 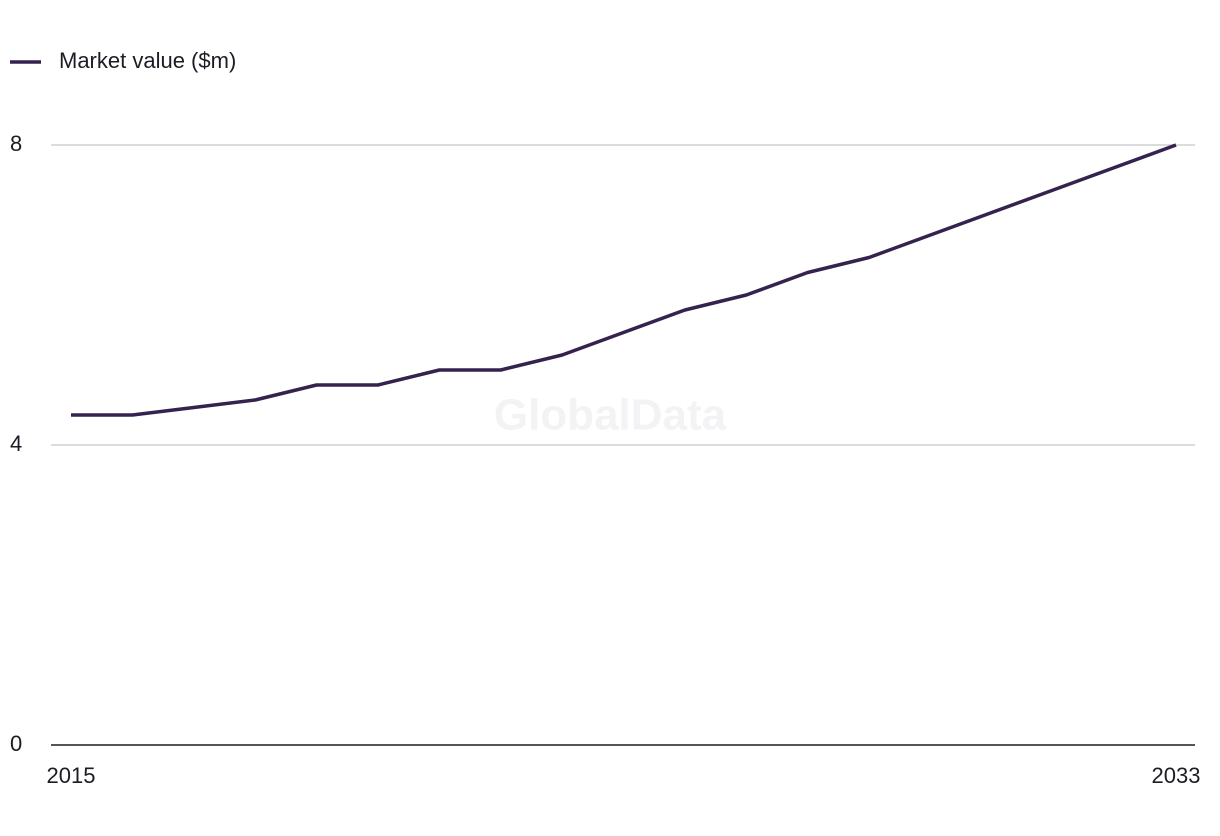 What do you see at coordinates (610, 415) in the screenshot?
I see `watermark: GlobalData` at bounding box center [610, 415].